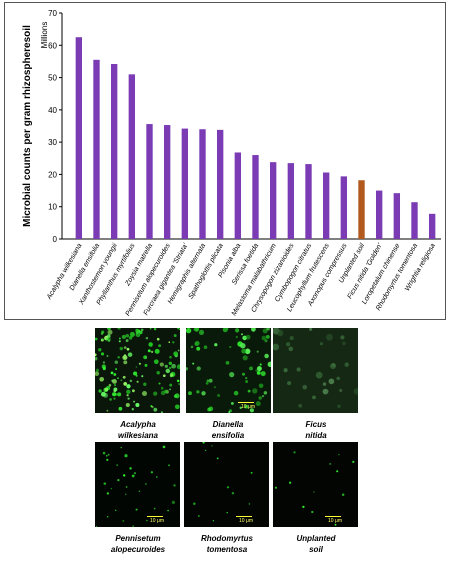  I want to click on y-tick-label: 30, so click(52, 142).